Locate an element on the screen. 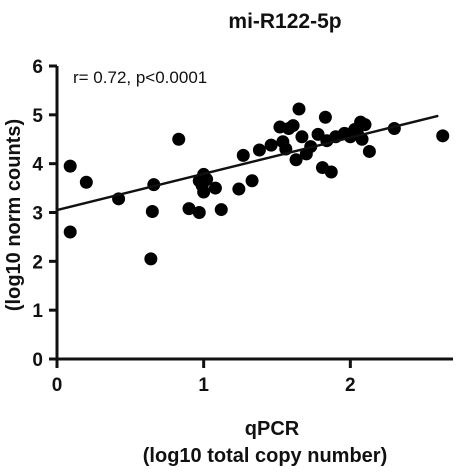 This screenshot has height=474, width=474. x-tick-label: 1 is located at coordinates (203, 385).